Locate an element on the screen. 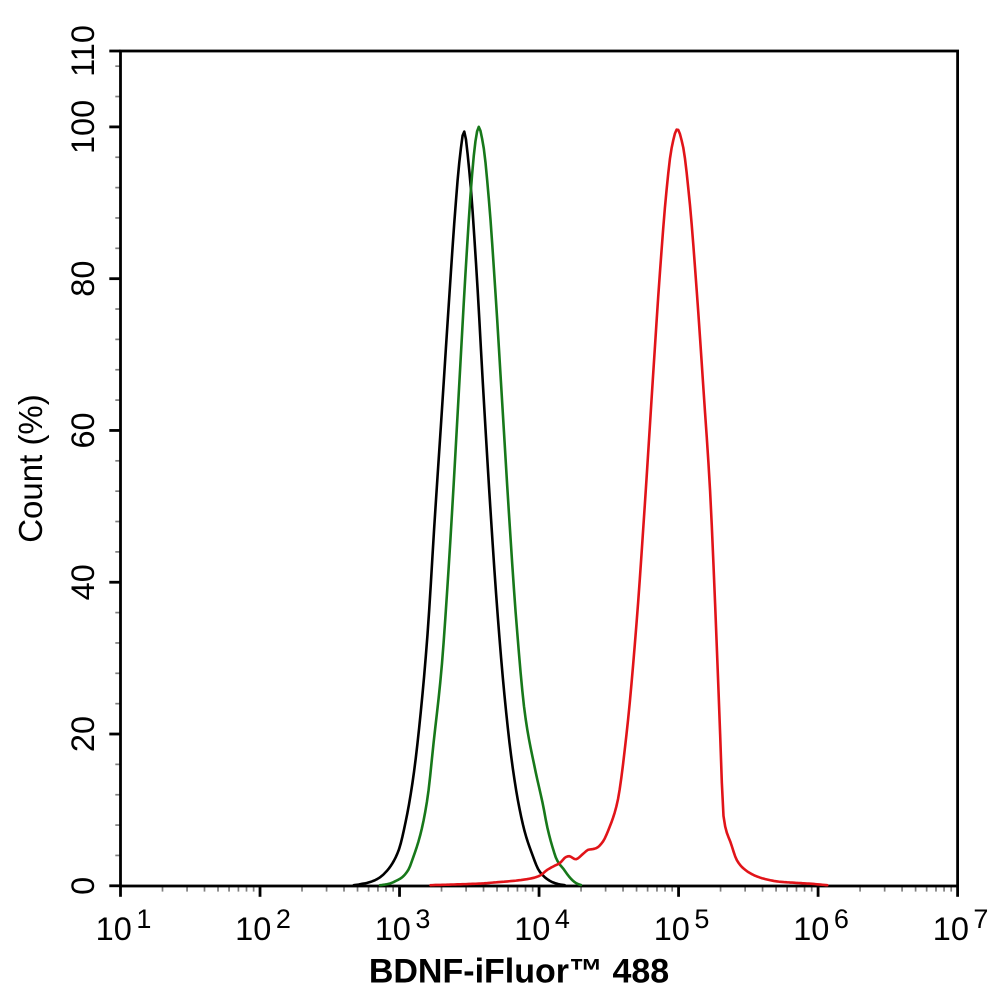 This screenshot has width=994, height=1002. y-tick-label: 80 is located at coordinates (83, 279).